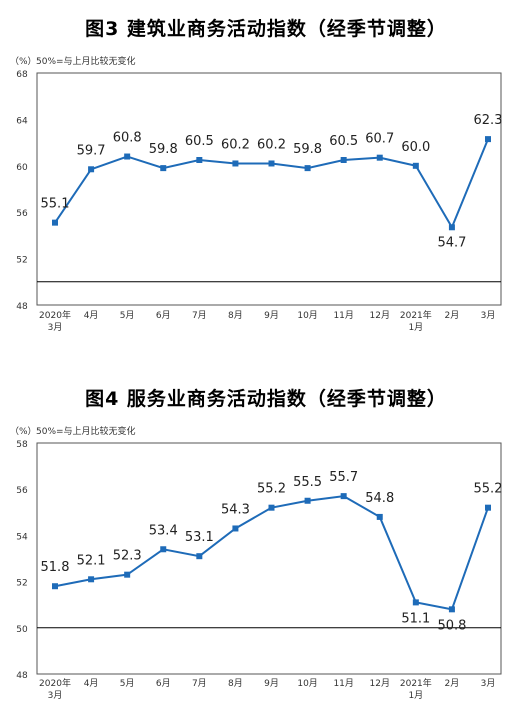 Image resolution: width=532 pixels, height=720 pixels. Describe the element at coordinates (266, 399) in the screenshot. I see `chart2-title: 图4 服务业商务活动指数（经季节调整）` at that location.